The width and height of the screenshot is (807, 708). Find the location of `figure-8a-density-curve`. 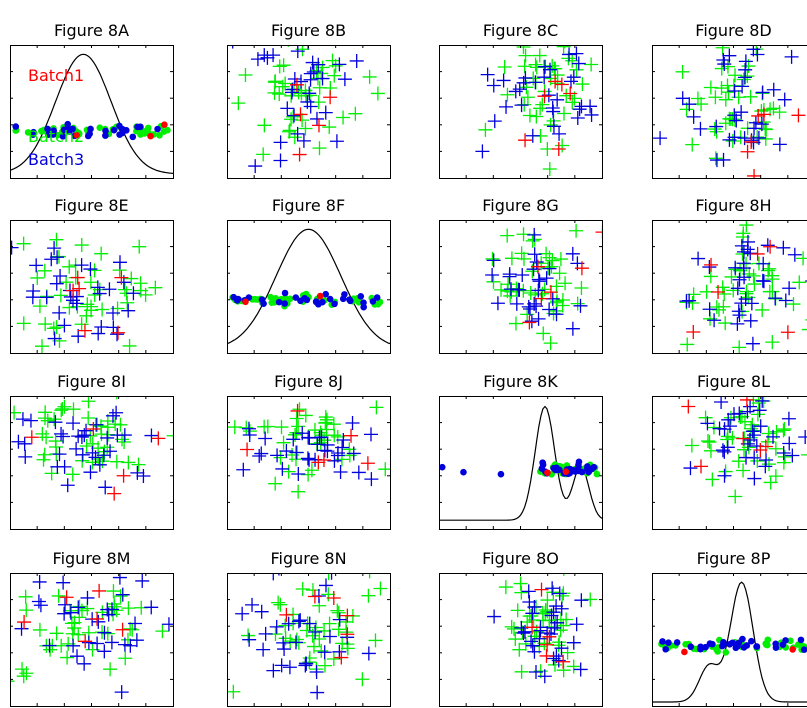

figure-8a-density-curve is located at coordinates (91, 113).